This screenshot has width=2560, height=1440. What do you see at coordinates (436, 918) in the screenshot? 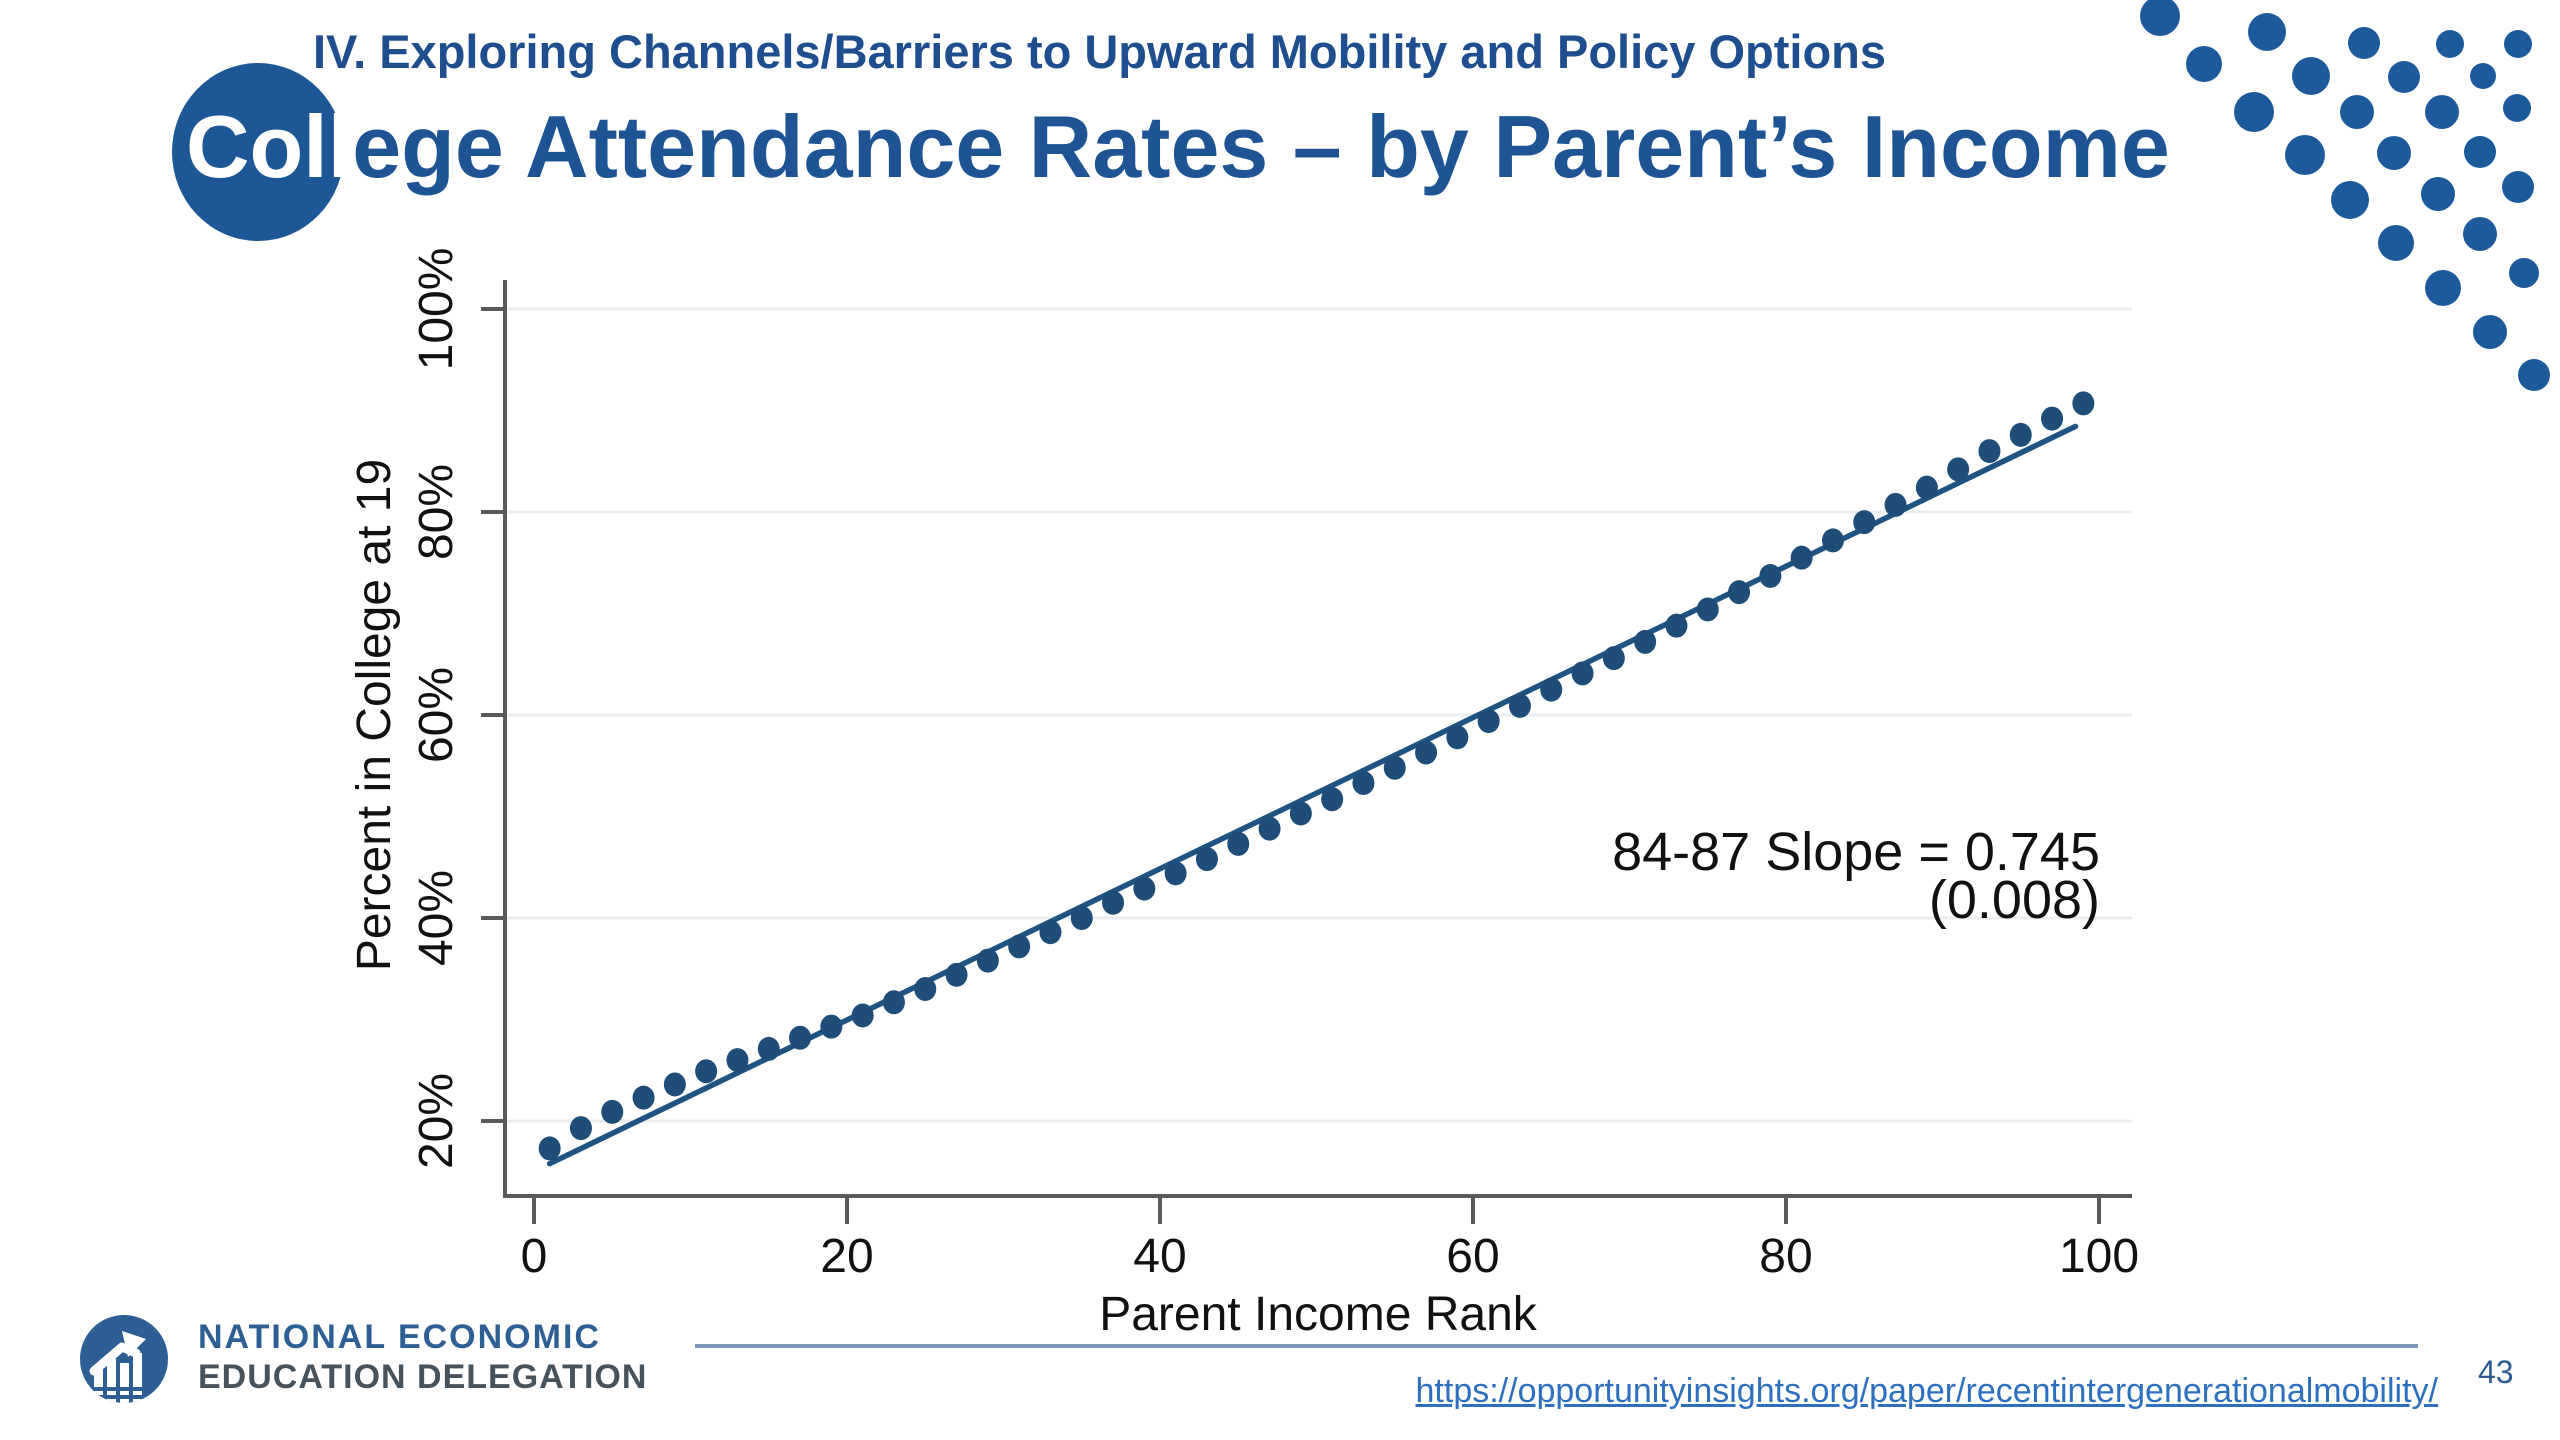
I see `y-tick-label: 40%` at bounding box center [436, 918].